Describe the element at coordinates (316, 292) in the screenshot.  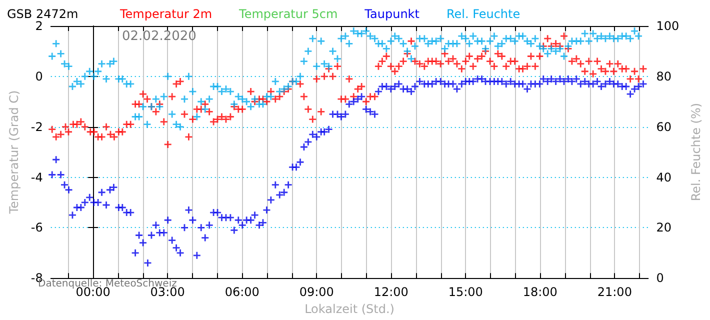
I see `x-tick-label: 09:00` at that location.